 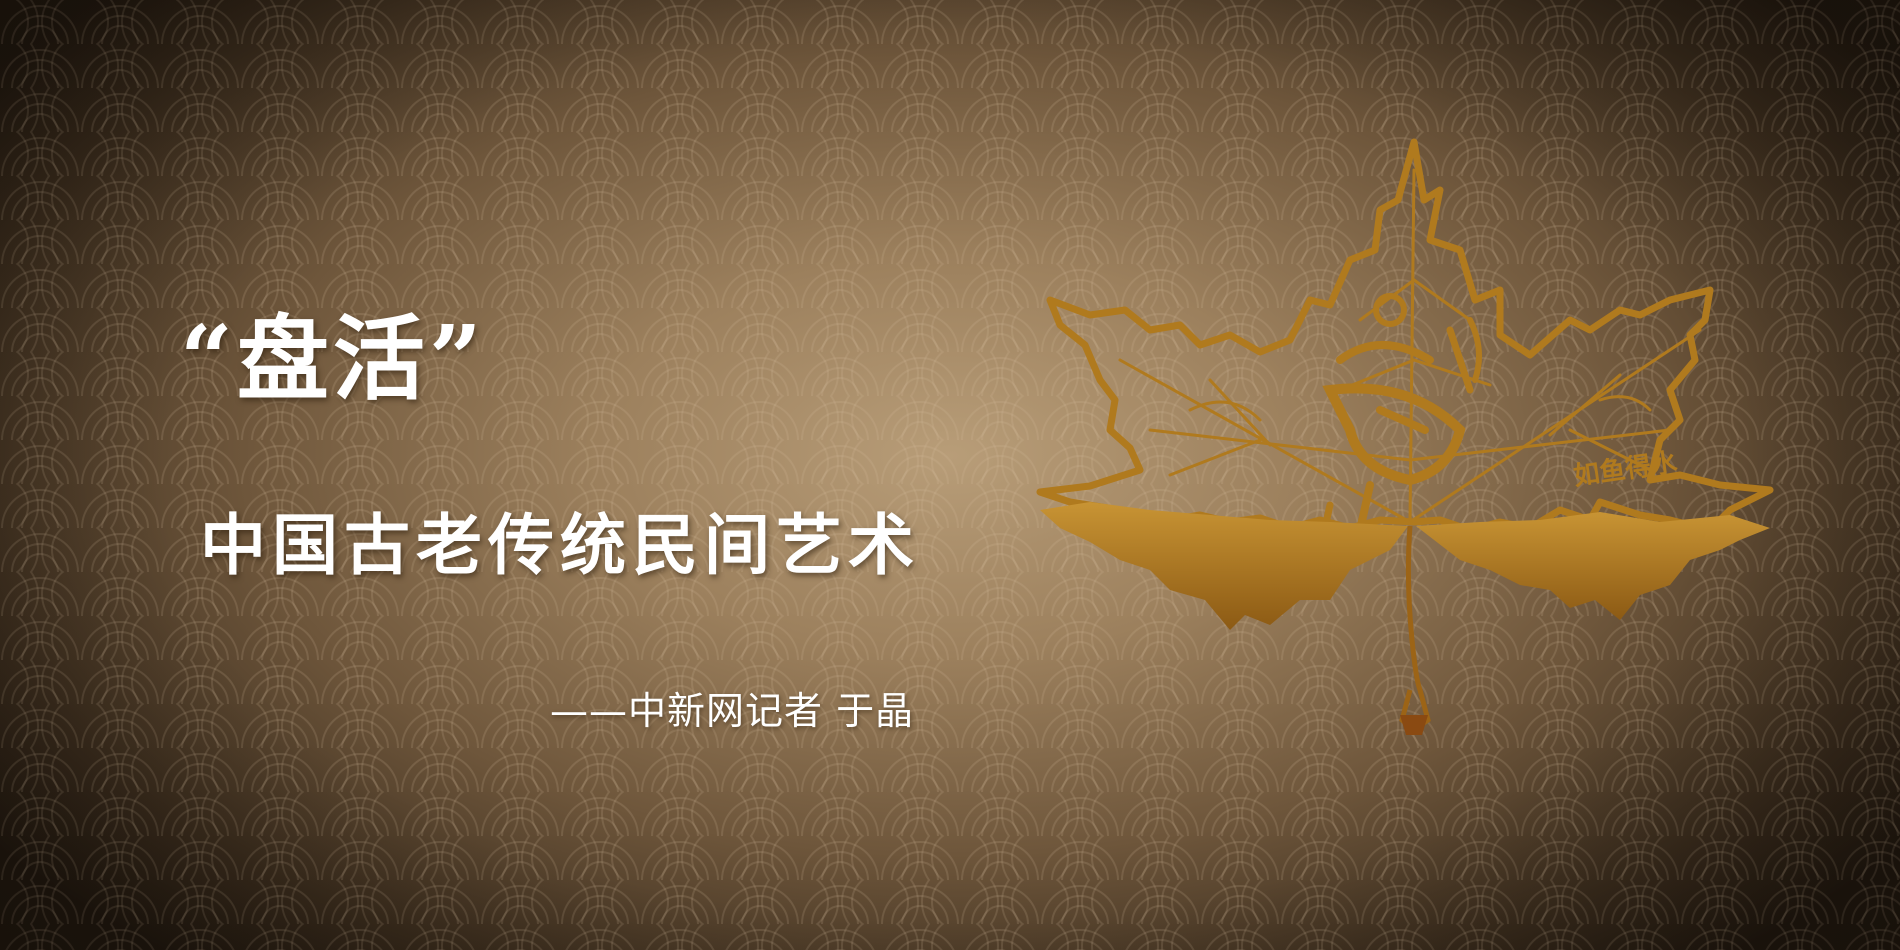 I want to click on carved-figure, so click(x=1399, y=423).